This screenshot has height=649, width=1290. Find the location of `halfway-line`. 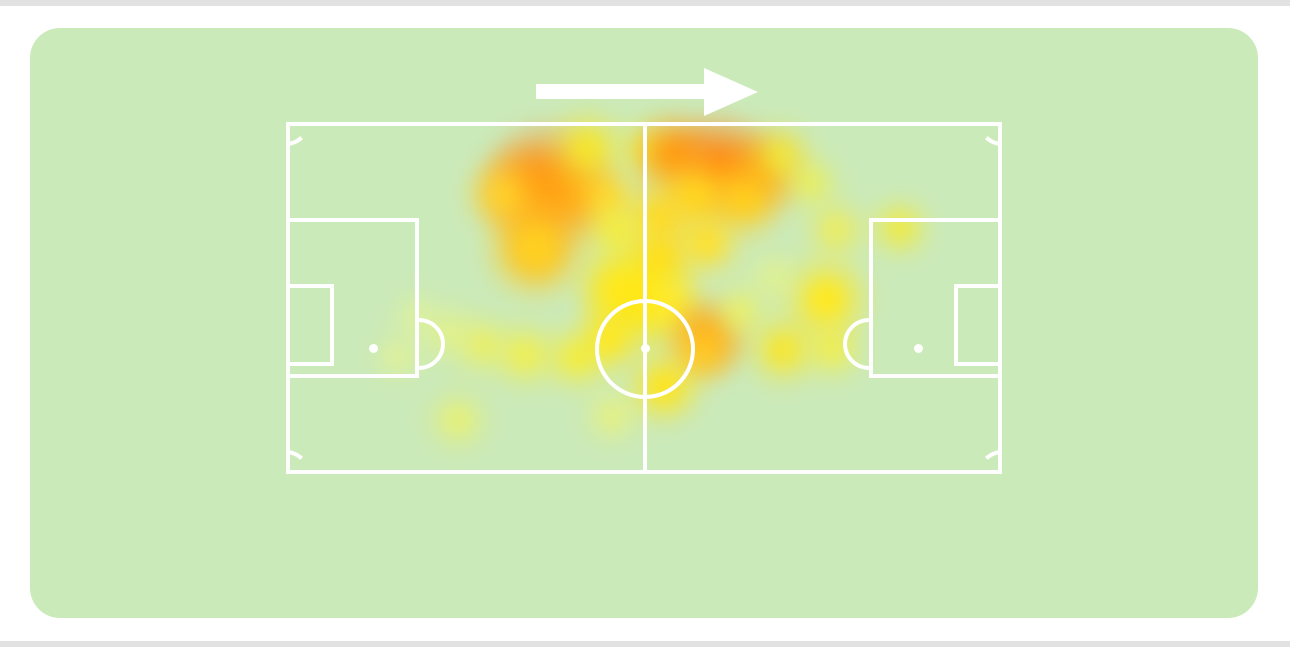

halfway-line is located at coordinates (645, 298).